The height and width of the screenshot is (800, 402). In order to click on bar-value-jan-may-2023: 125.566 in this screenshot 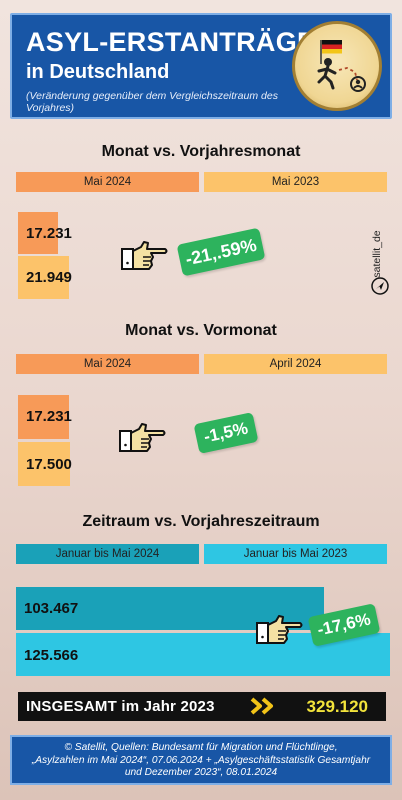, I will do `click(51, 655)`.